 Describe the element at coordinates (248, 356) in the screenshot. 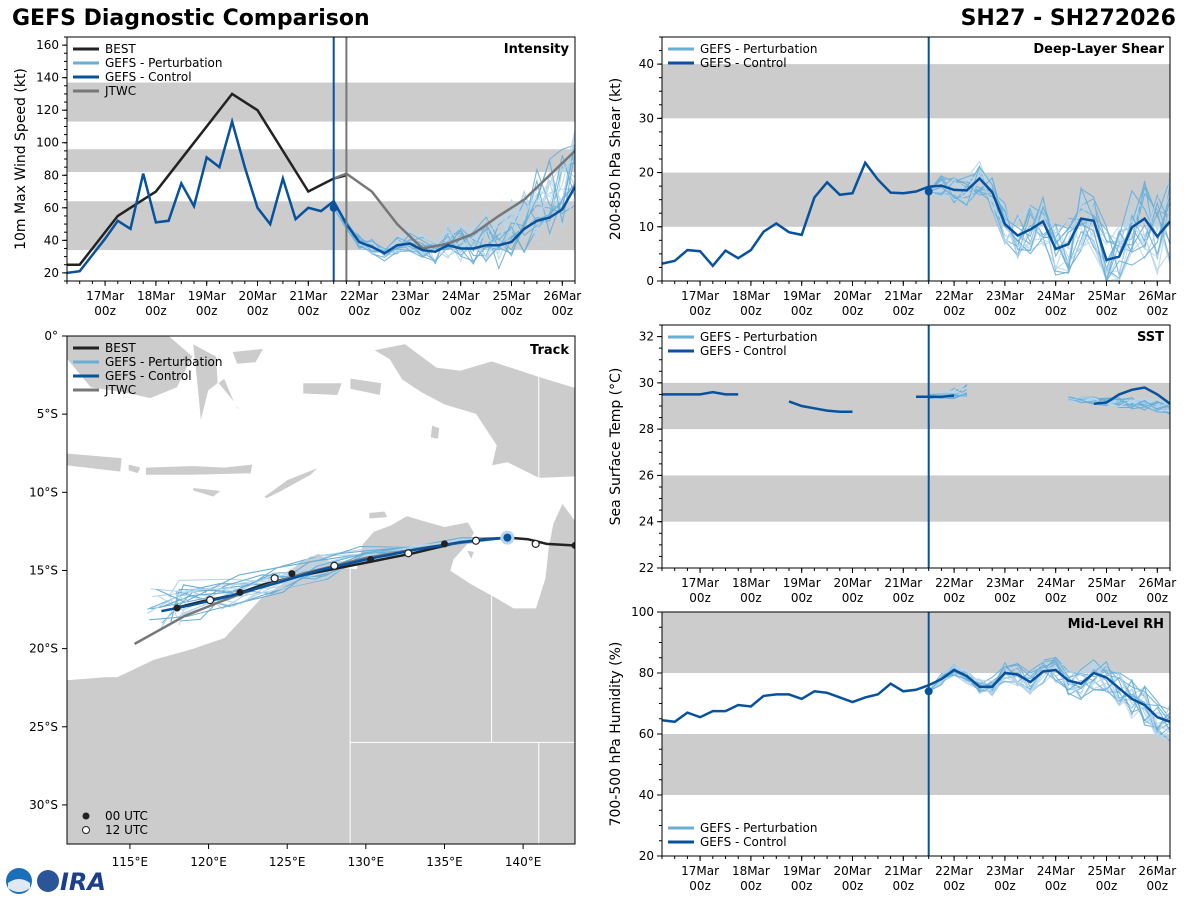

I see `sulawesi-arm` at that location.